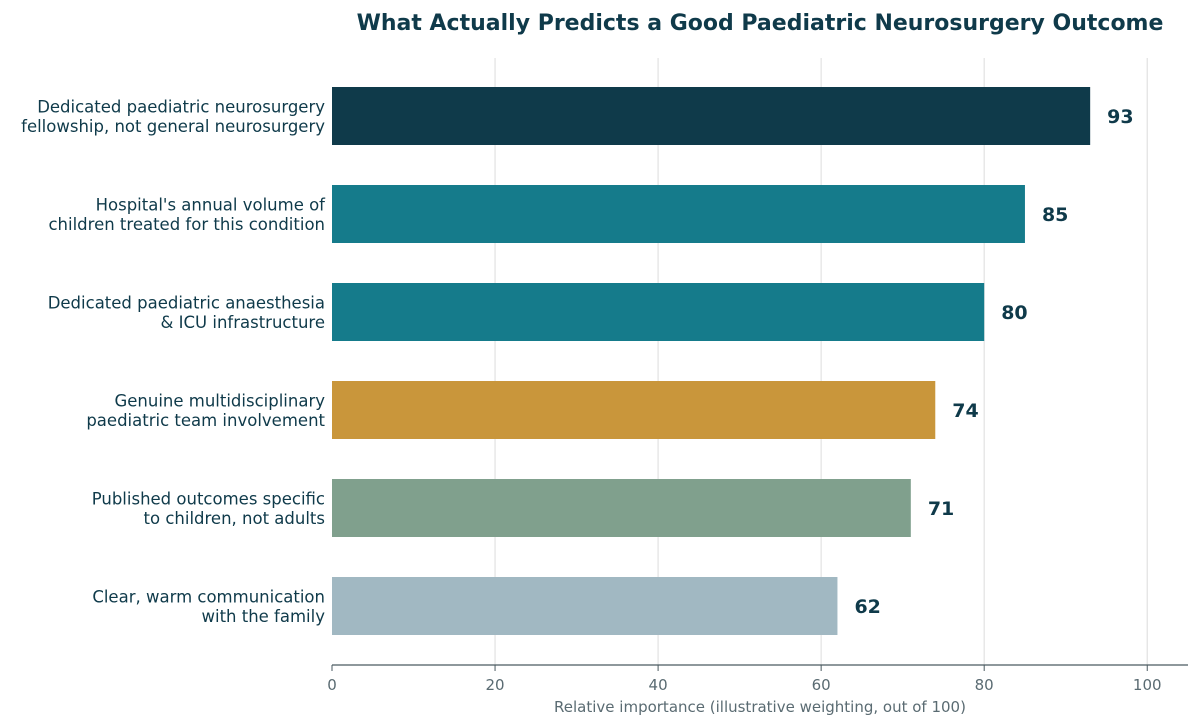 The height and width of the screenshot is (728, 1200). I want to click on category-label: Hospital's annual volume of, so click(211, 204).